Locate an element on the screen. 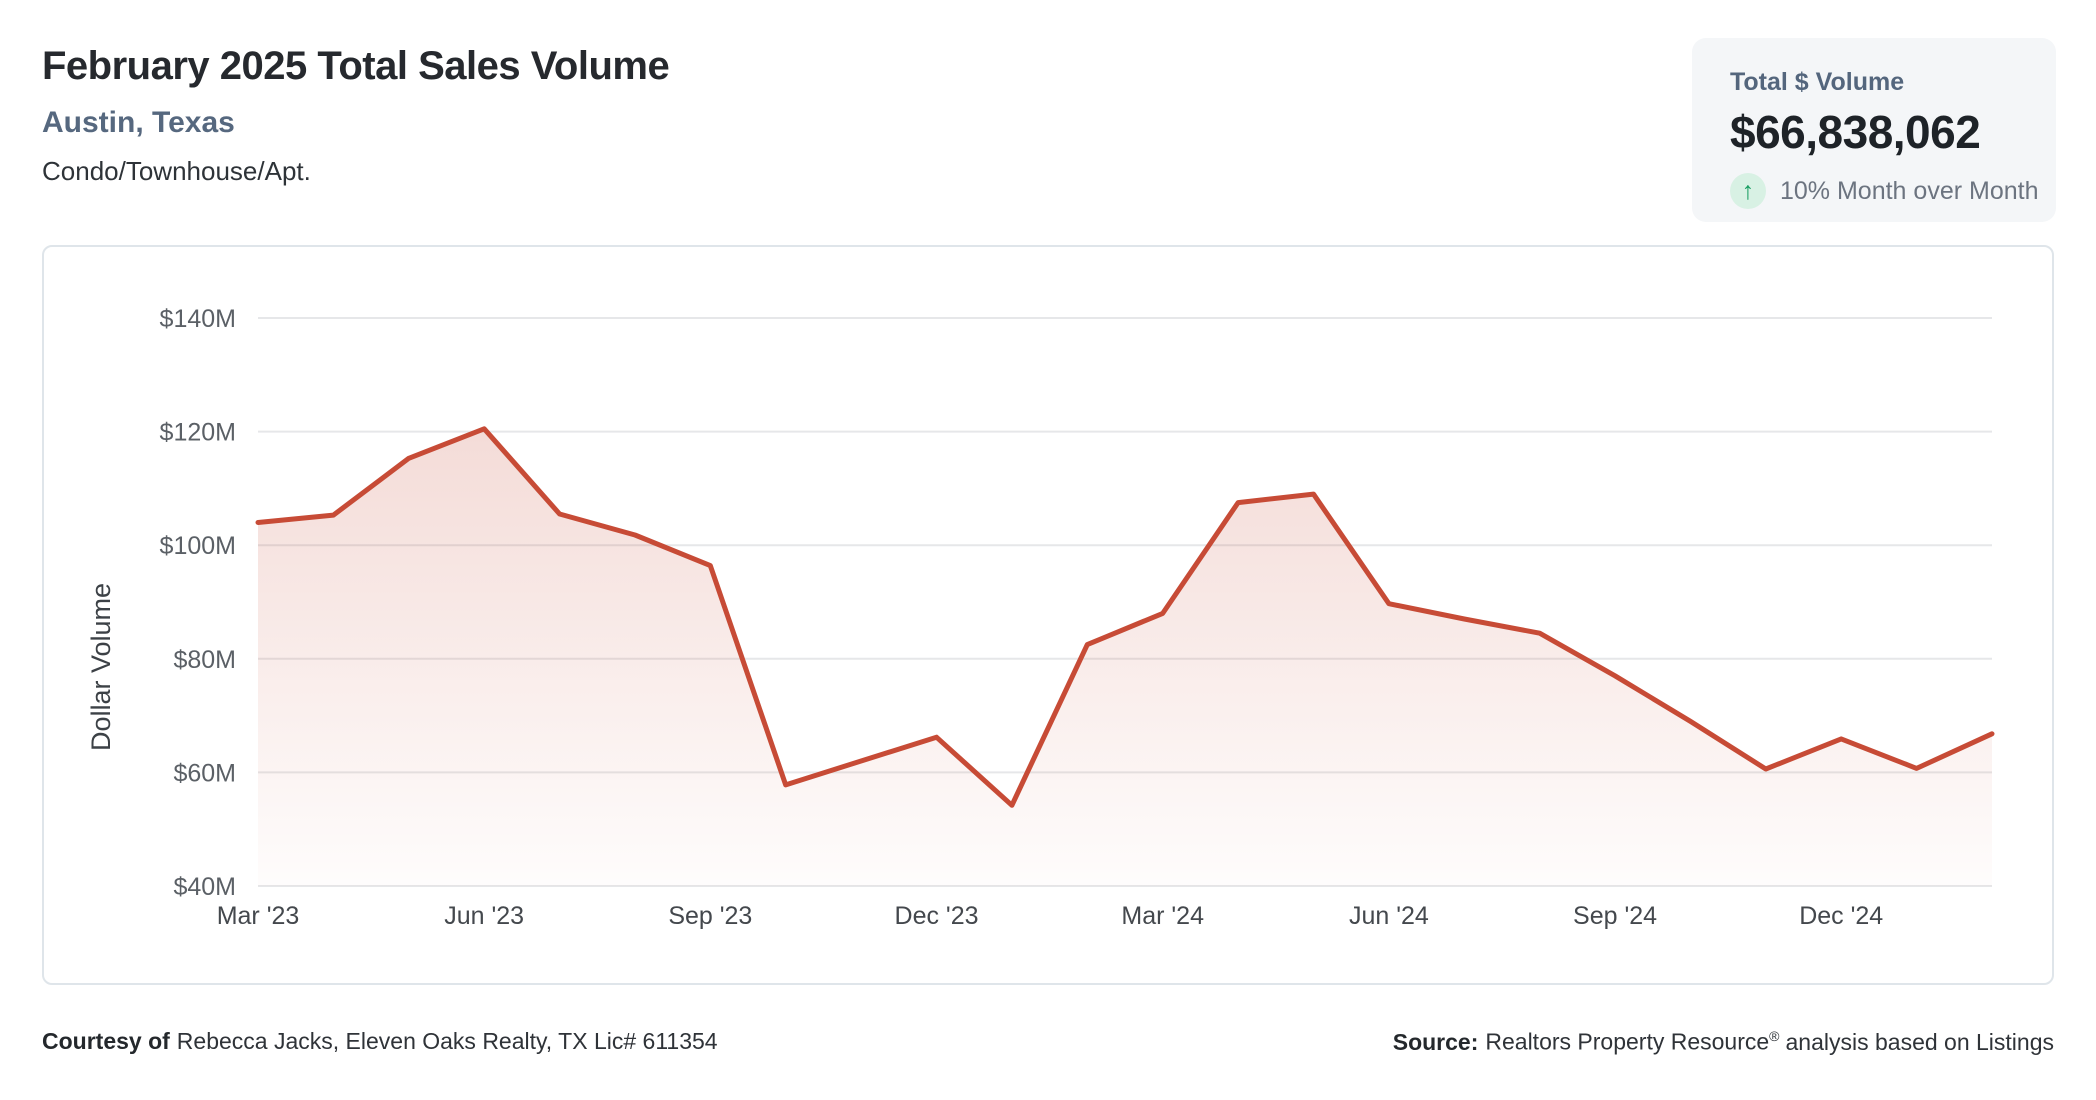 The image size is (2096, 1100). y-tick-label: $140M is located at coordinates (198, 319).